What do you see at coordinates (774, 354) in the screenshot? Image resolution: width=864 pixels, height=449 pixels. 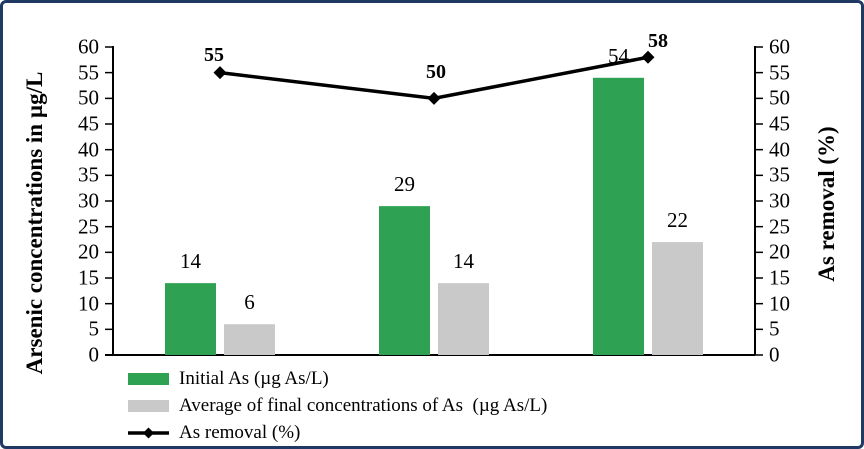 I see `right-axis-tick-label: 0` at bounding box center [774, 354].